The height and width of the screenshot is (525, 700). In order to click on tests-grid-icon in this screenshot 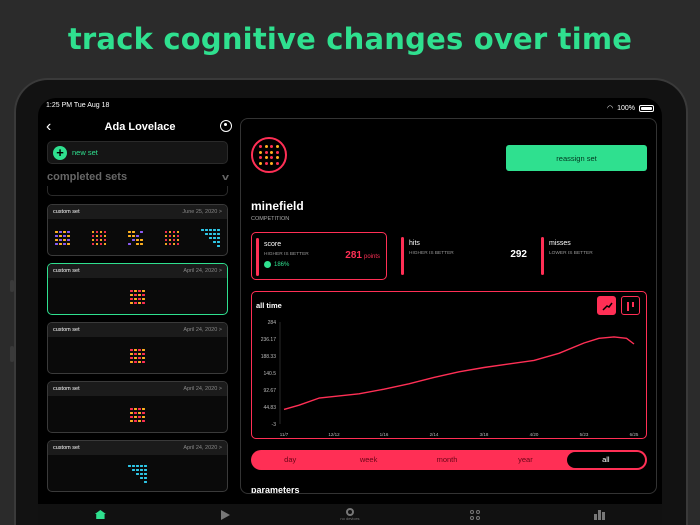, I will do `click(474, 514)`.